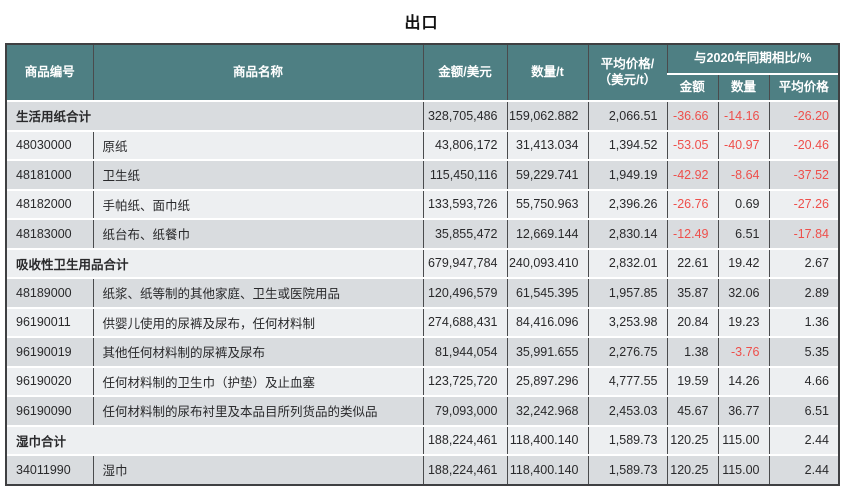  What do you see at coordinates (803, 351) in the screenshot?
I see `cell-yoy-avg-price: 5.35` at bounding box center [803, 351].